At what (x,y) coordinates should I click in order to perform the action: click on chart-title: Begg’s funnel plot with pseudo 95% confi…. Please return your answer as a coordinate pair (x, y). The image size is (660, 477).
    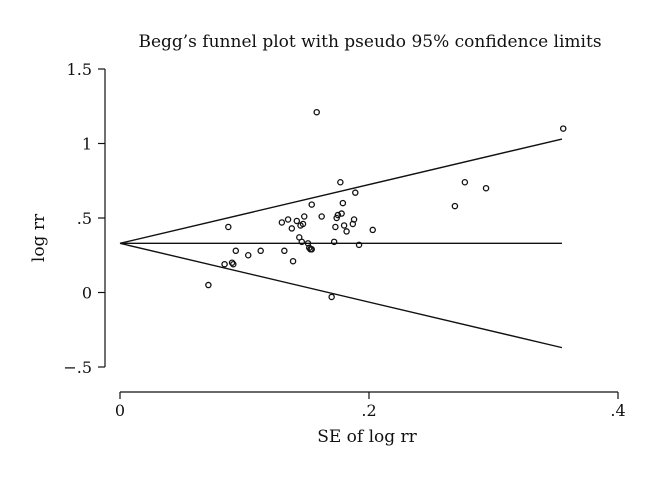
    Looking at the image, I should click on (369, 42).